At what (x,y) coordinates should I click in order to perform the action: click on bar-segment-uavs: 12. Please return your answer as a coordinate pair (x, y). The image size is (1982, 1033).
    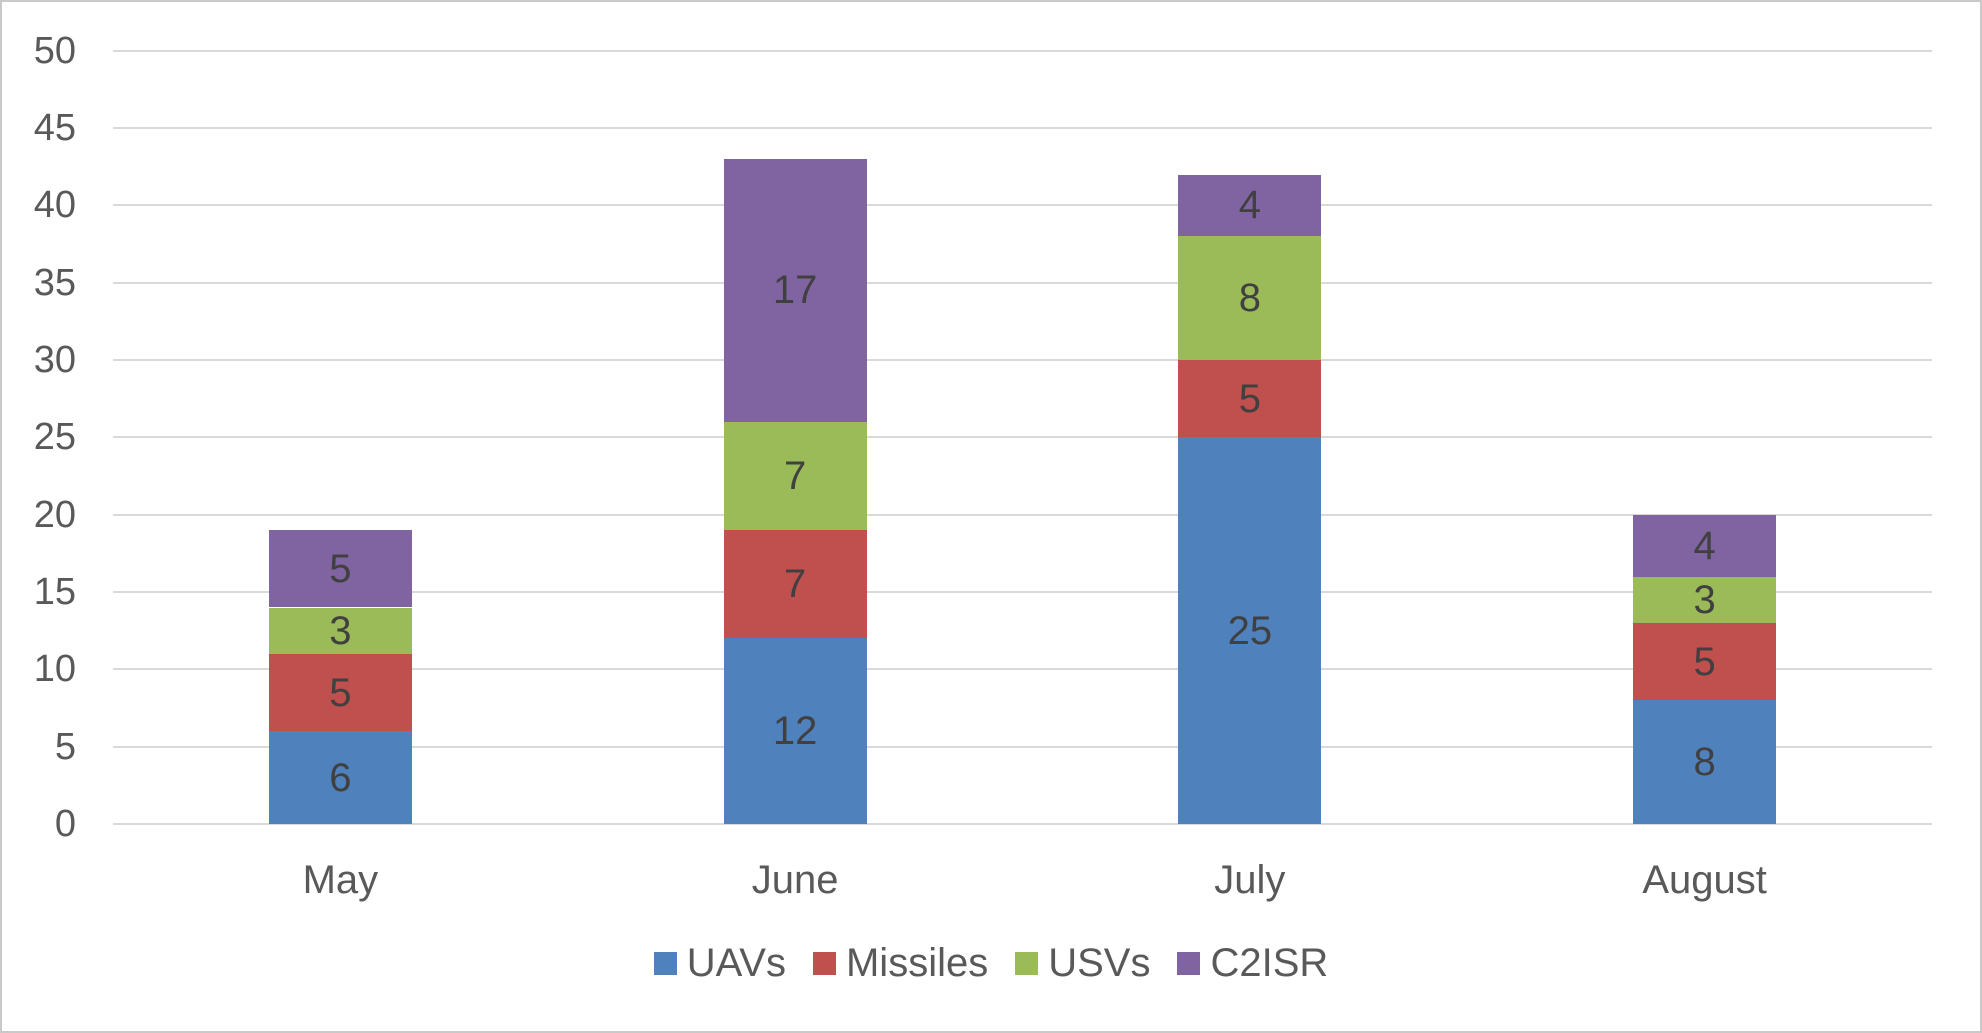
    Looking at the image, I should click on (795, 731).